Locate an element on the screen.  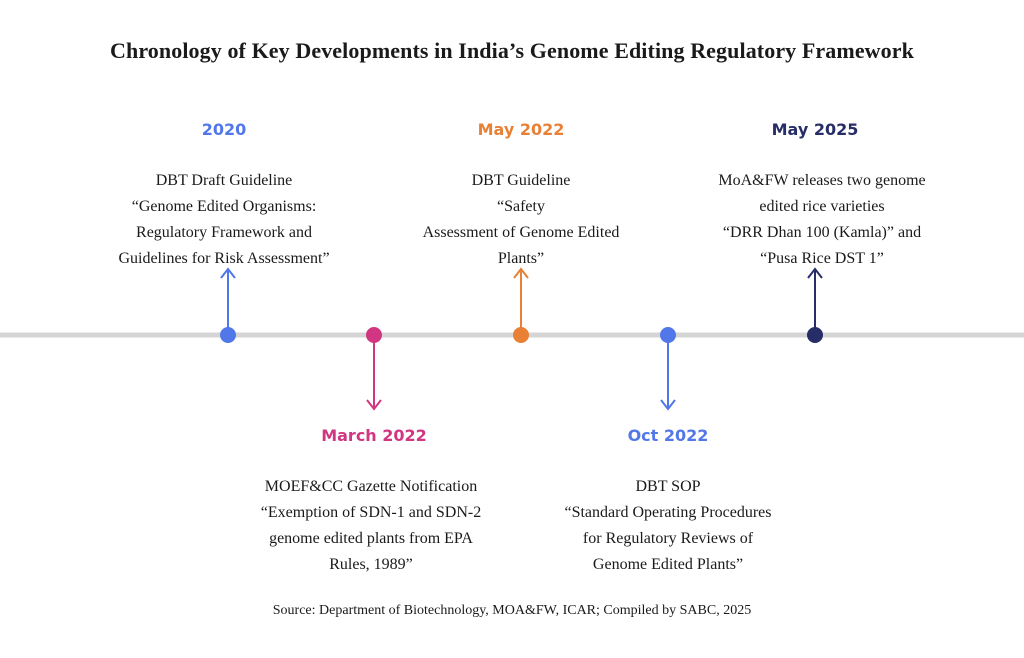
marker-2020 is located at coordinates (228, 335).